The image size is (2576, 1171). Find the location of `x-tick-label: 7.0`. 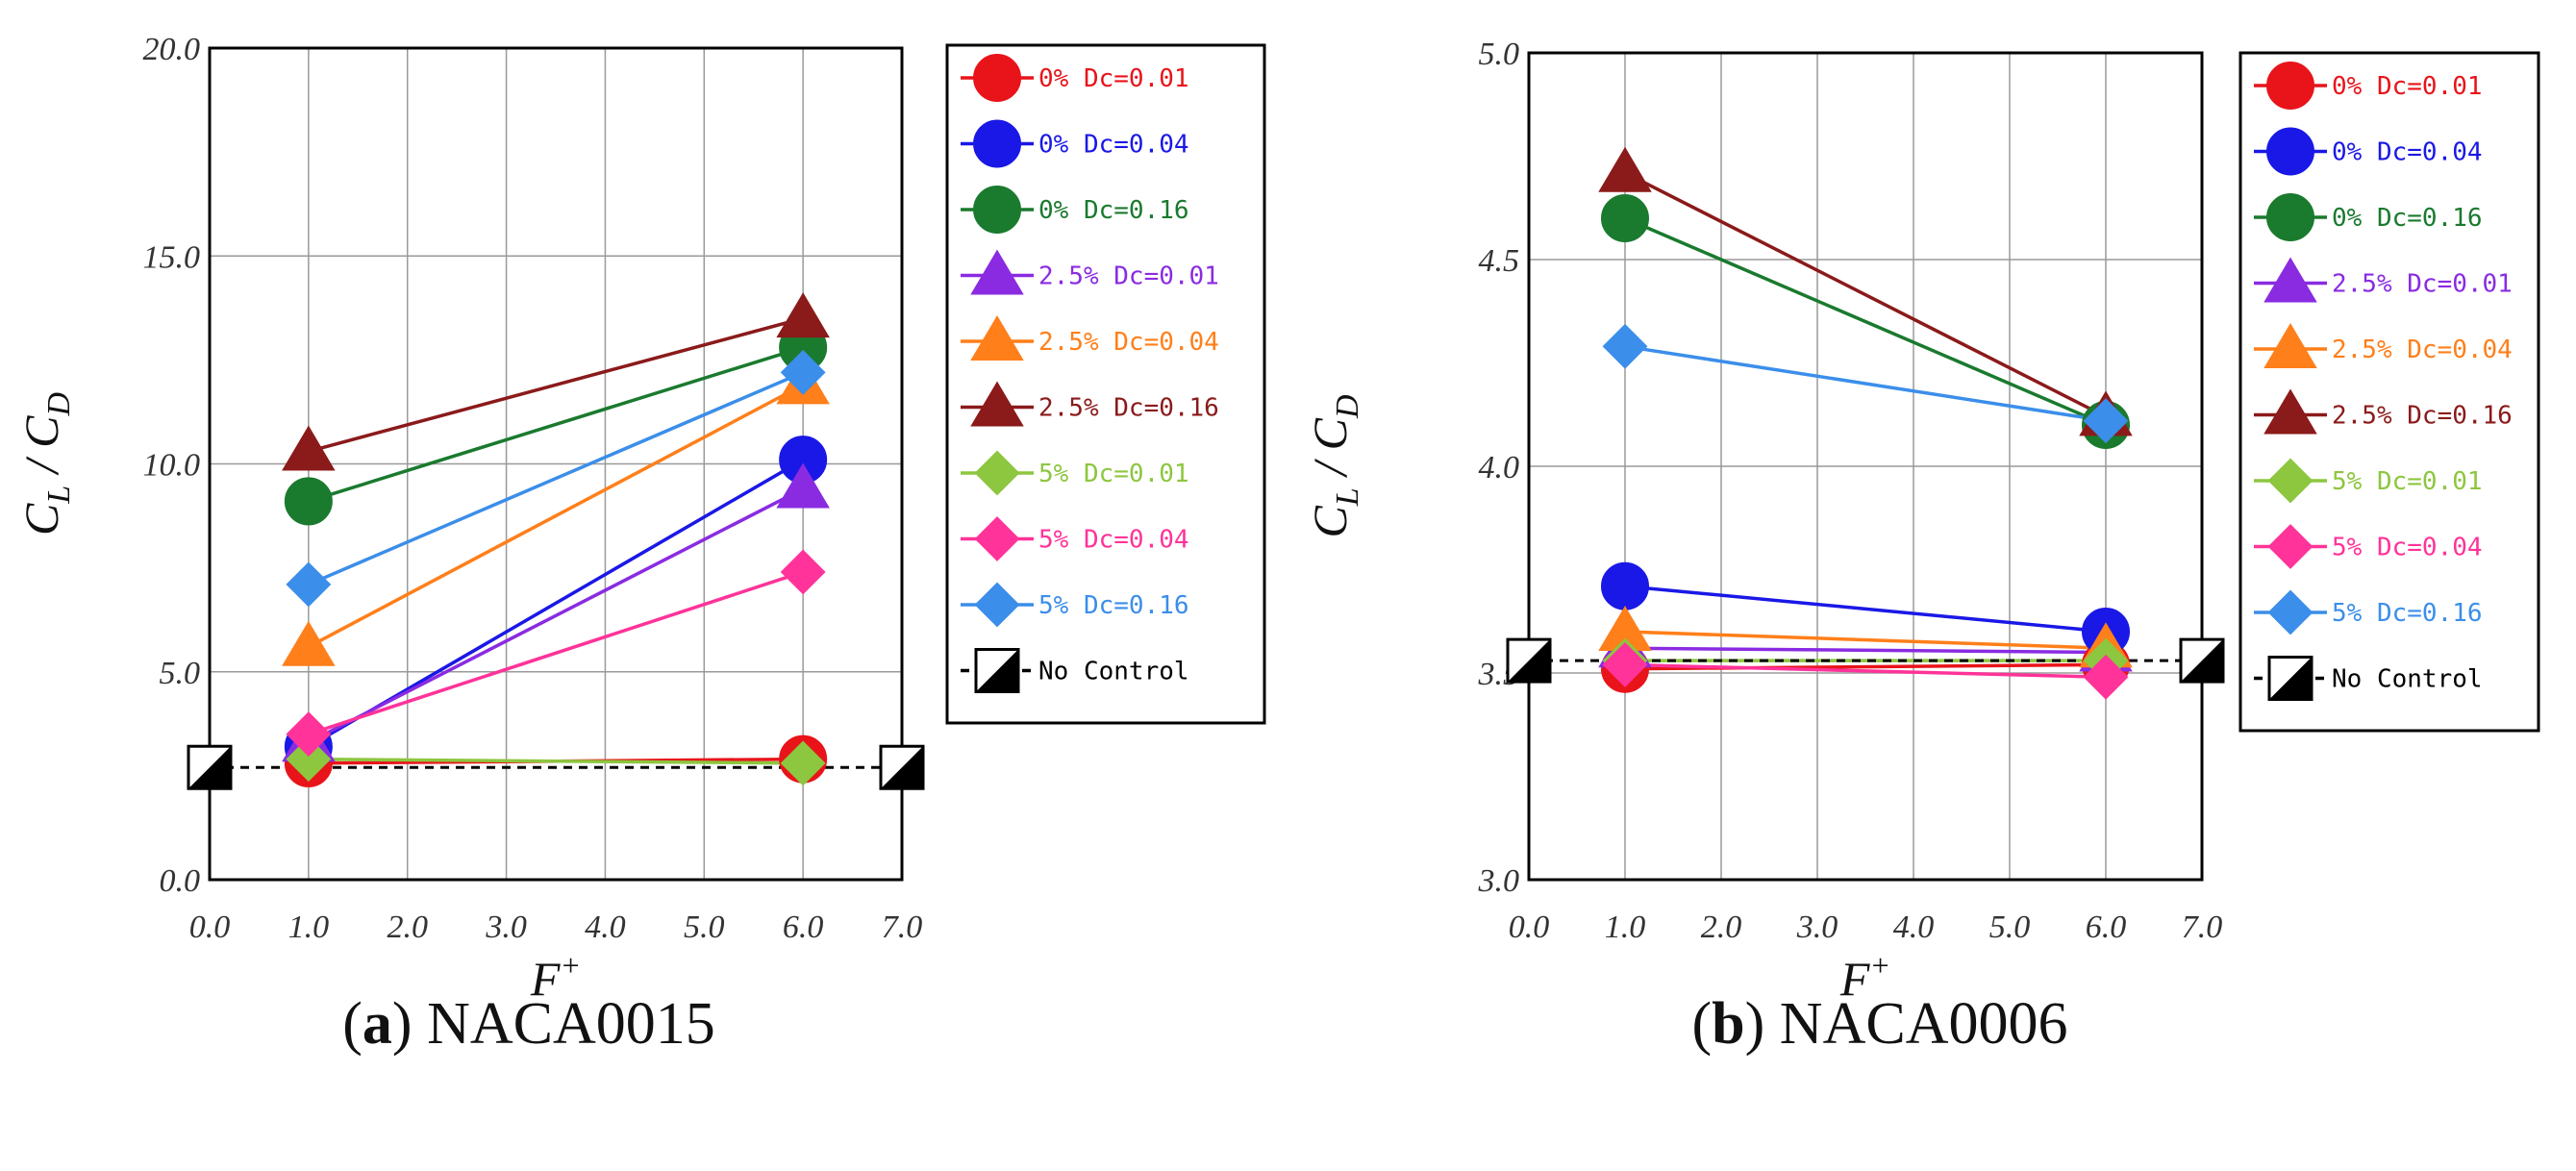

x-tick-label: 7.0 is located at coordinates (2202, 927).